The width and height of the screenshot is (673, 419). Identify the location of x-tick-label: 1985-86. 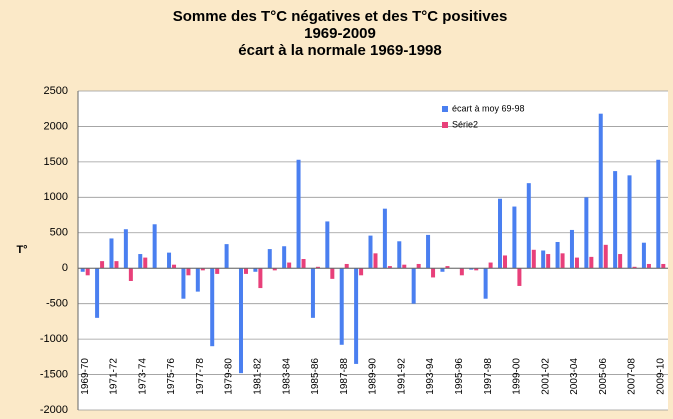
(315, 376).